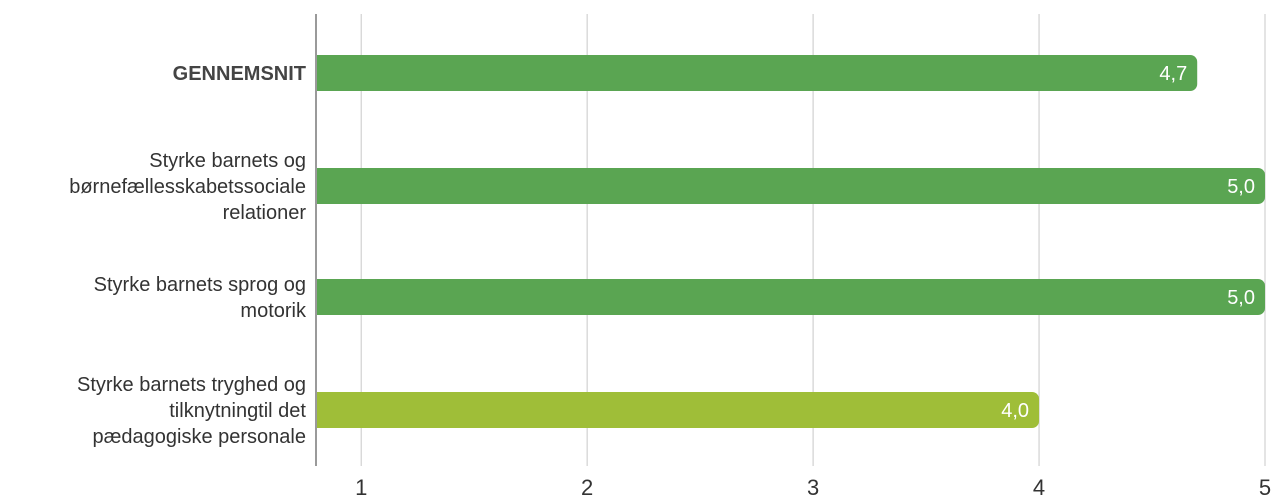  Describe the element at coordinates (321, 186) in the screenshot. I see `bar-2-base` at that location.